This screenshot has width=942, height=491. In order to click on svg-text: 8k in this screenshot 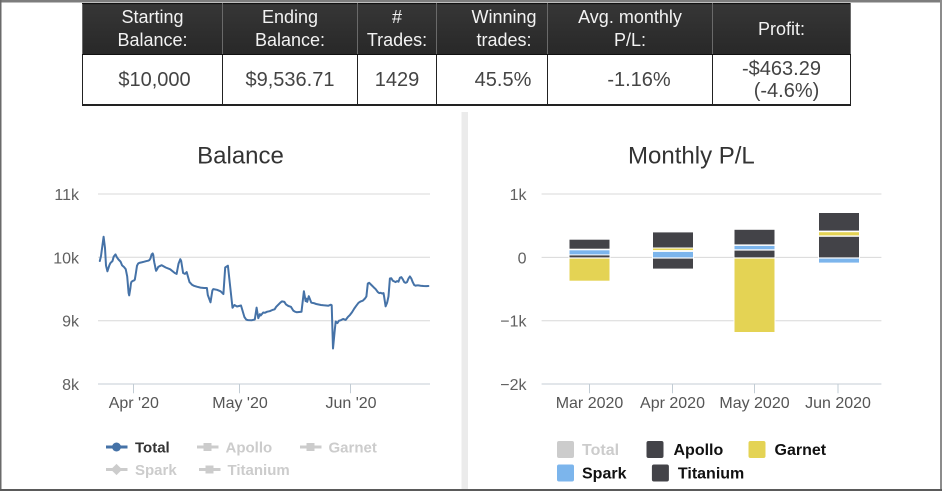, I will do `click(71, 385)`.